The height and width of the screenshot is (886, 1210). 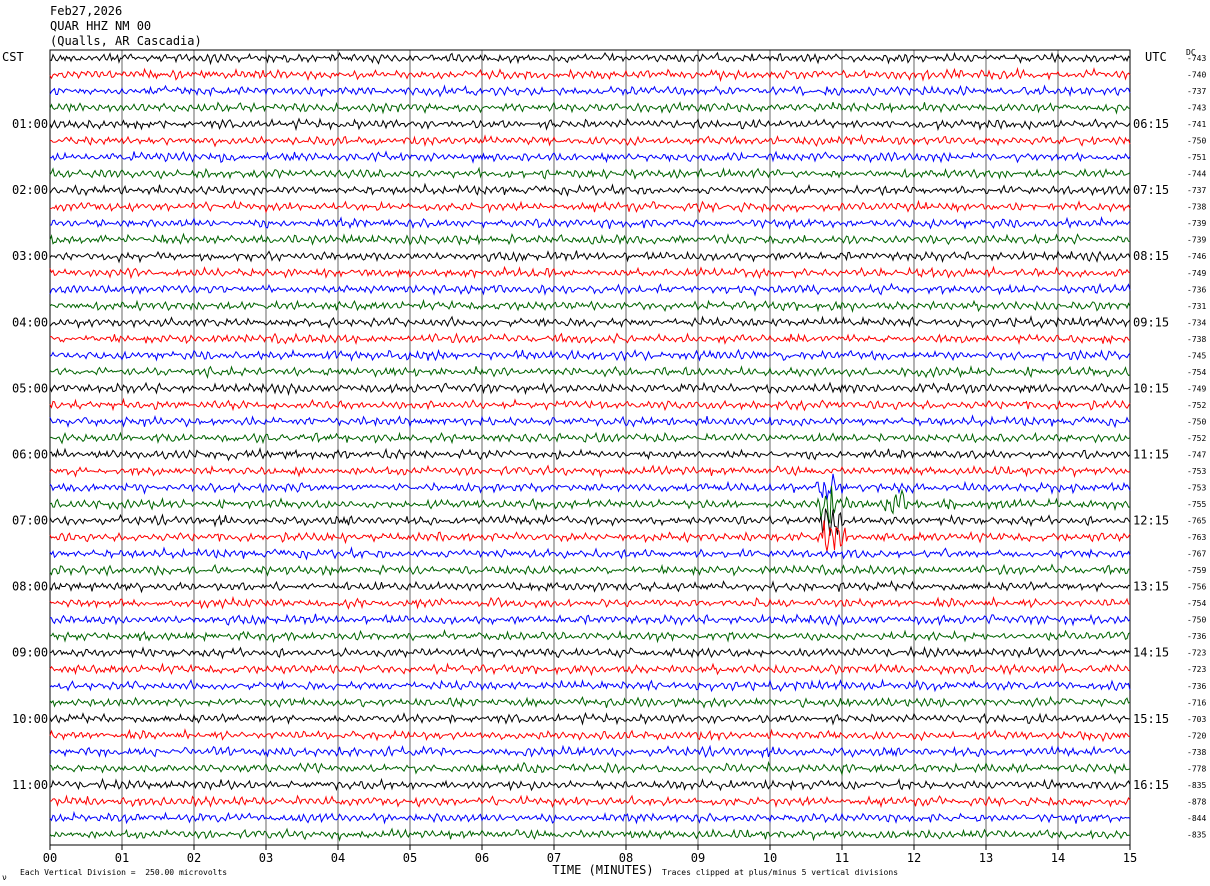 I want to click on header-location: (Qualls, AR Cascadia), so click(x=126, y=41).